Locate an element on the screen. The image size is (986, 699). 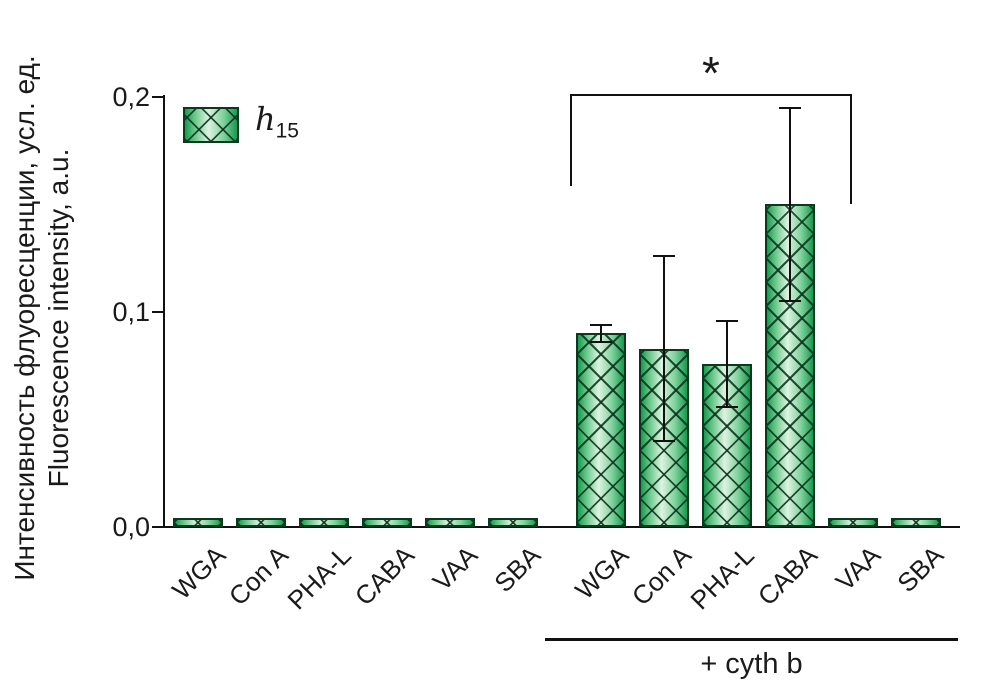
significance-bracket-right is located at coordinates (851, 149).